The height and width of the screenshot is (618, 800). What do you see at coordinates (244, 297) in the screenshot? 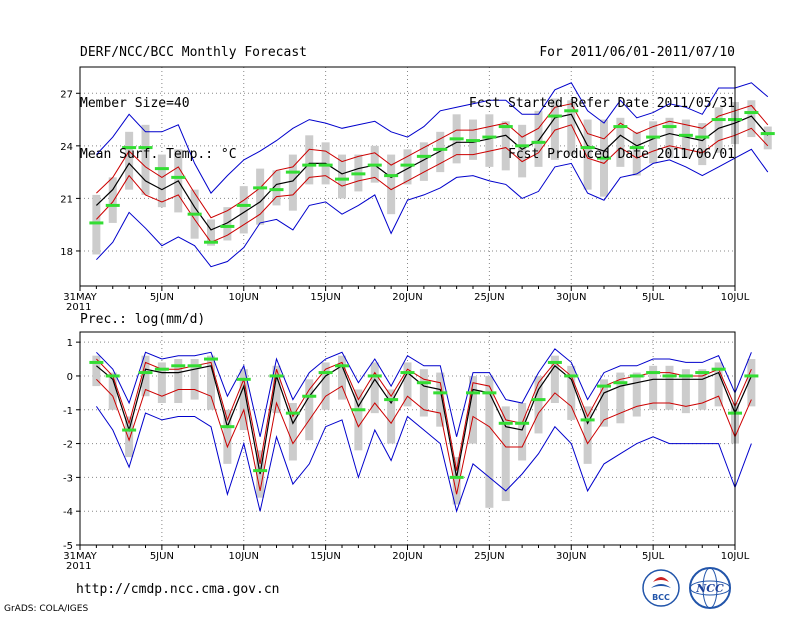
I see `x-tick-label: 10JUN` at bounding box center [244, 297].